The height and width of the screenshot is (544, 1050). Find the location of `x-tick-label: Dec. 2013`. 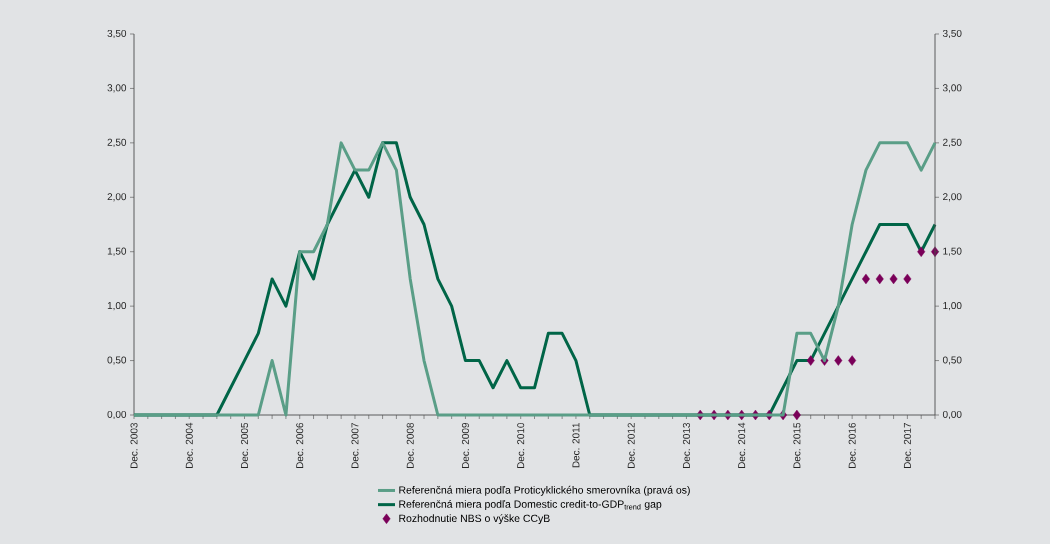

x-tick-label: Dec. 2013 is located at coordinates (686, 445).